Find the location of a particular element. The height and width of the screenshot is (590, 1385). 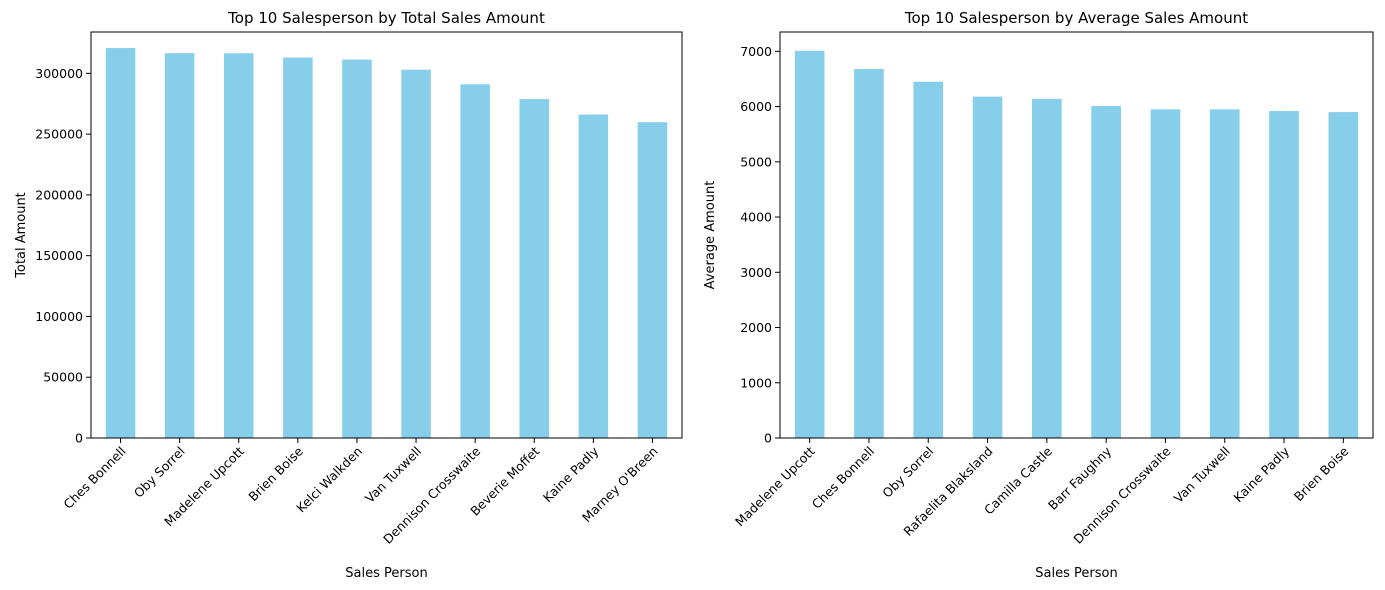

y-tick-label: 7000 is located at coordinates (756, 51).